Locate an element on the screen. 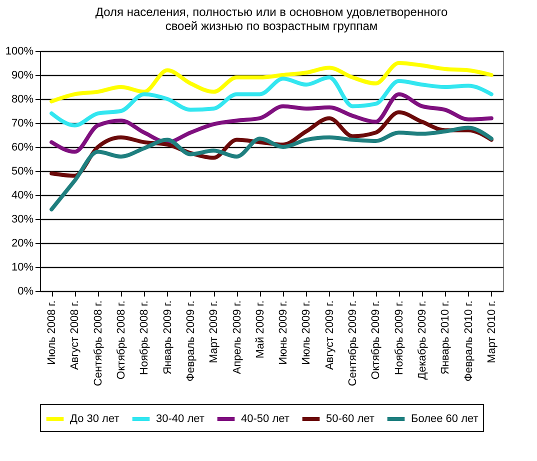 This screenshot has height=461, width=537. x-tick-label: Сентябрь 2009 г. is located at coordinates (353, 343).